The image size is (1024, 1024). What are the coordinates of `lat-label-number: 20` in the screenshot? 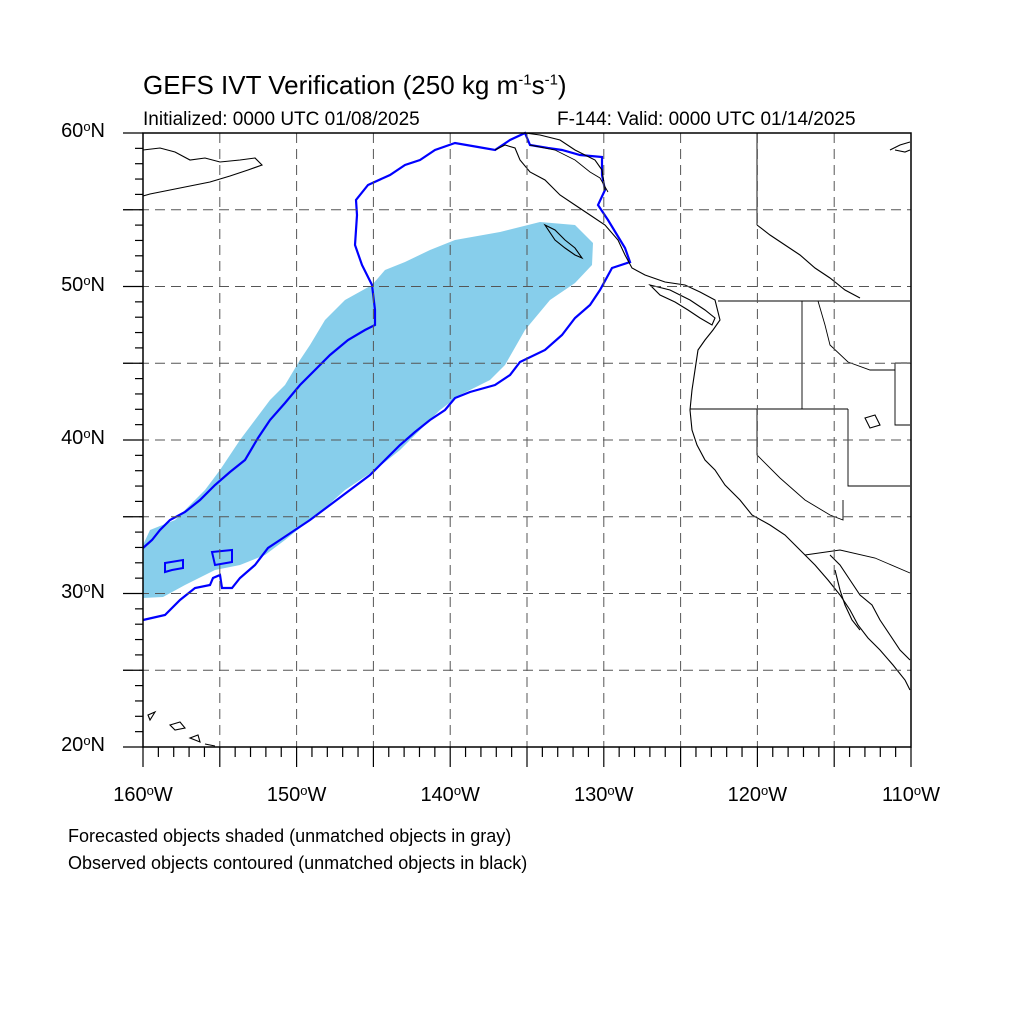 It's located at (72, 745).